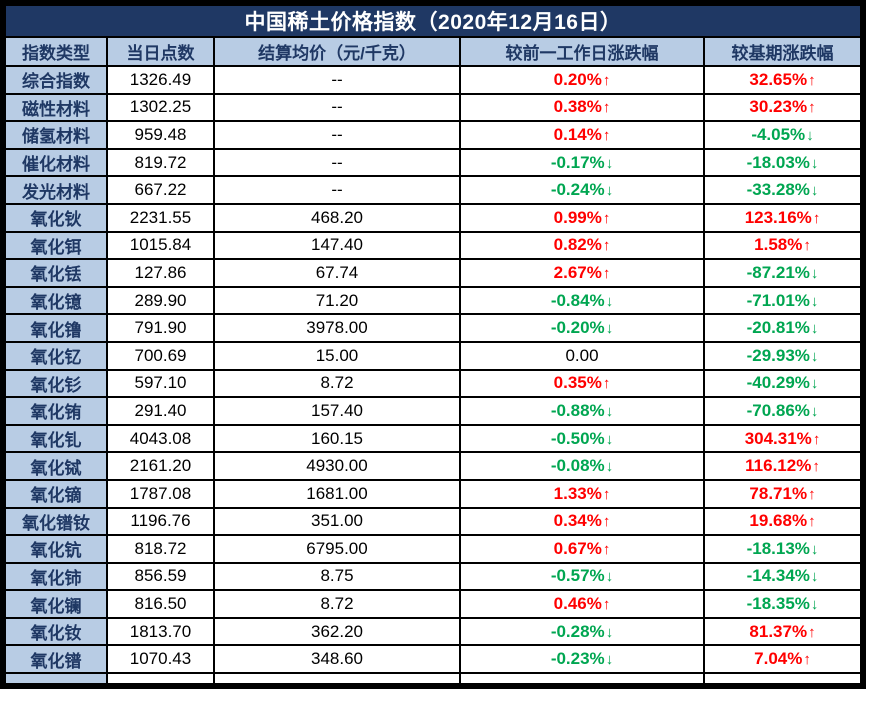 Image resolution: width=869 pixels, height=725 pixels. I want to click on daily-points-cell: 1813.70, so click(160, 631).